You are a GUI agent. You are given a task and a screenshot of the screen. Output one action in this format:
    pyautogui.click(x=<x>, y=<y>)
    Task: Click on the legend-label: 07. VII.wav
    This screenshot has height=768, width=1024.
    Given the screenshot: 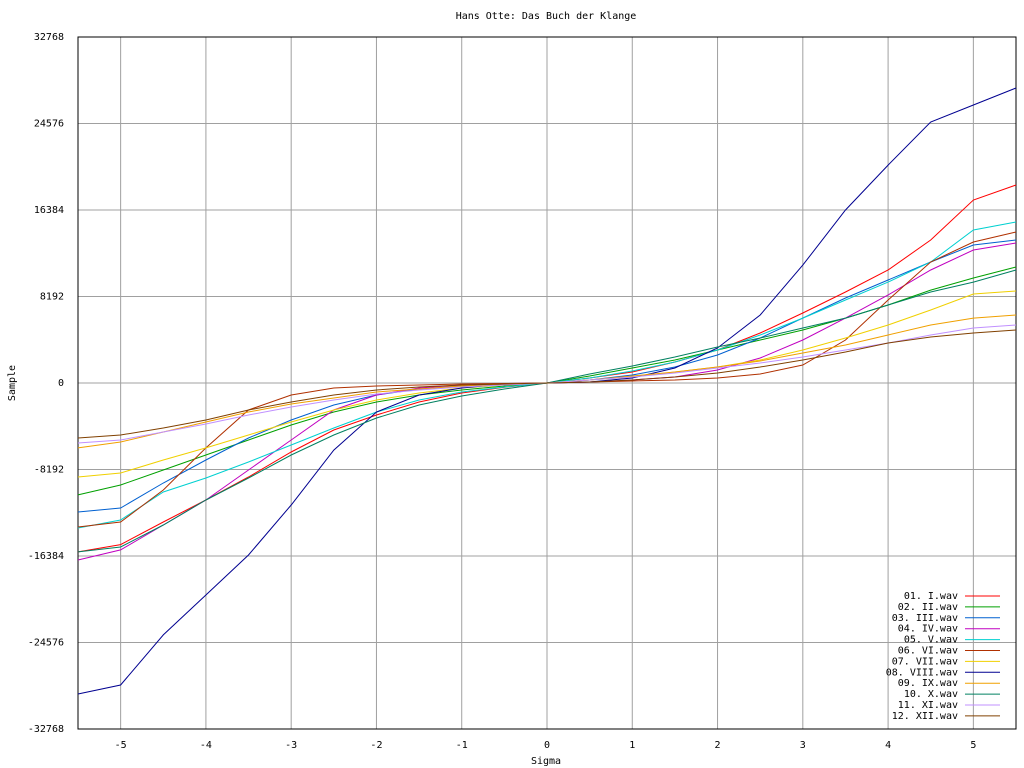 What is the action you would take?
    pyautogui.click(x=925, y=661)
    